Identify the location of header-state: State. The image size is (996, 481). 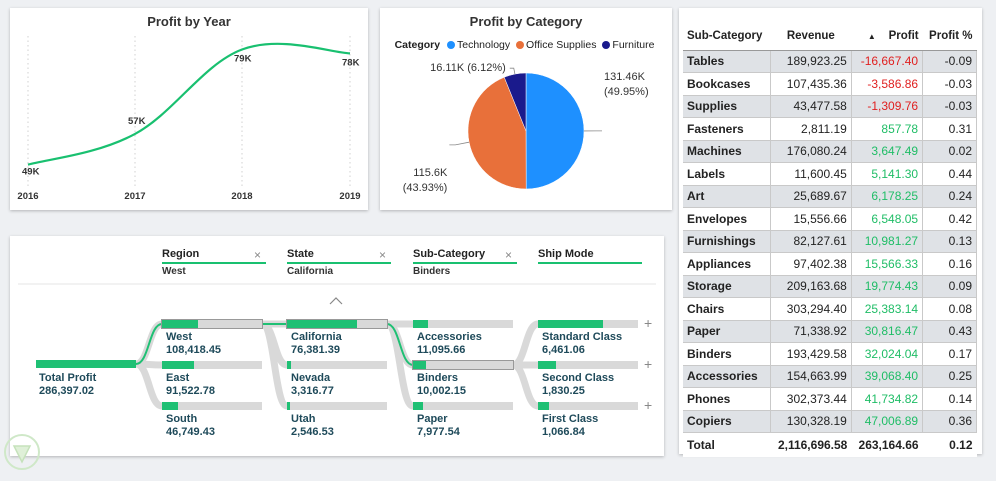
(300, 254).